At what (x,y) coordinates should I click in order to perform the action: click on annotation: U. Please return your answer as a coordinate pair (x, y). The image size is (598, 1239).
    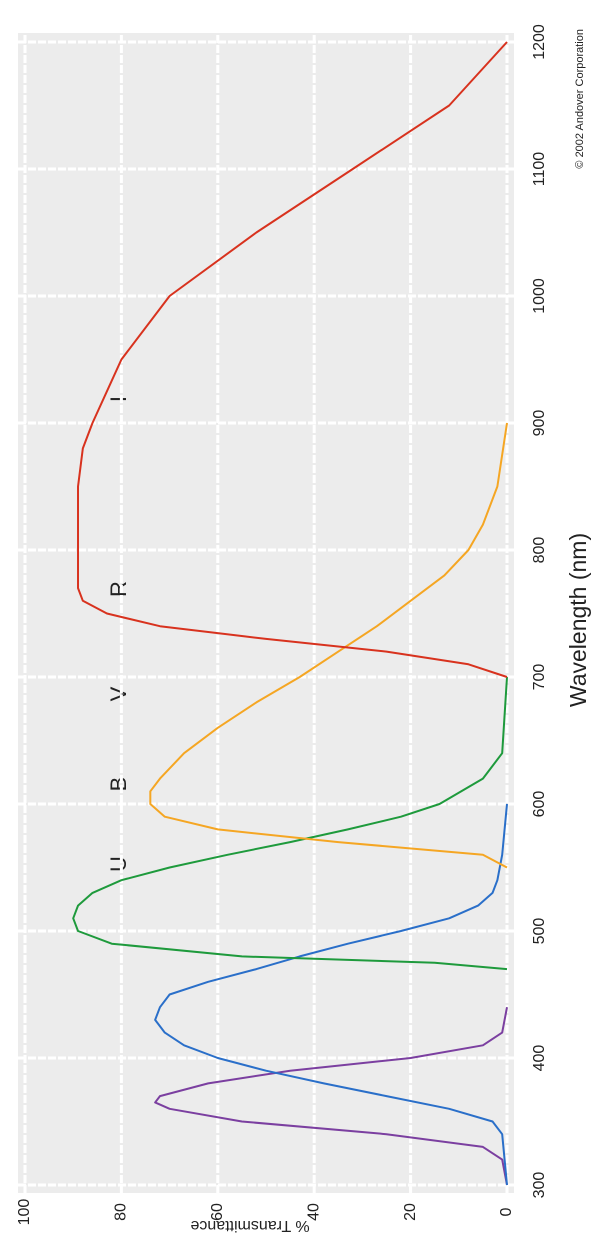
    Looking at the image, I should click on (118, 864).